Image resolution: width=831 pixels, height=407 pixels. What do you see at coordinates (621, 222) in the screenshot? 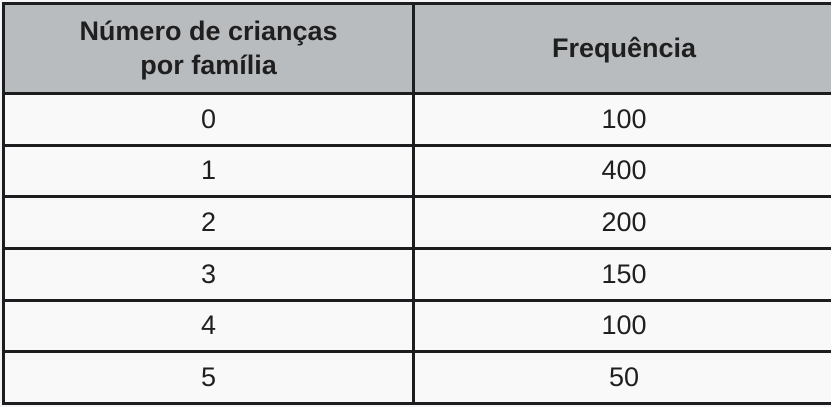
I see `cell-frequency-2: 200` at bounding box center [621, 222].